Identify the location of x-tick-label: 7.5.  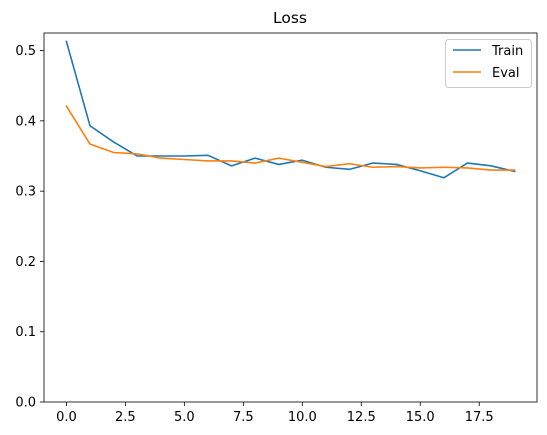
(243, 417).